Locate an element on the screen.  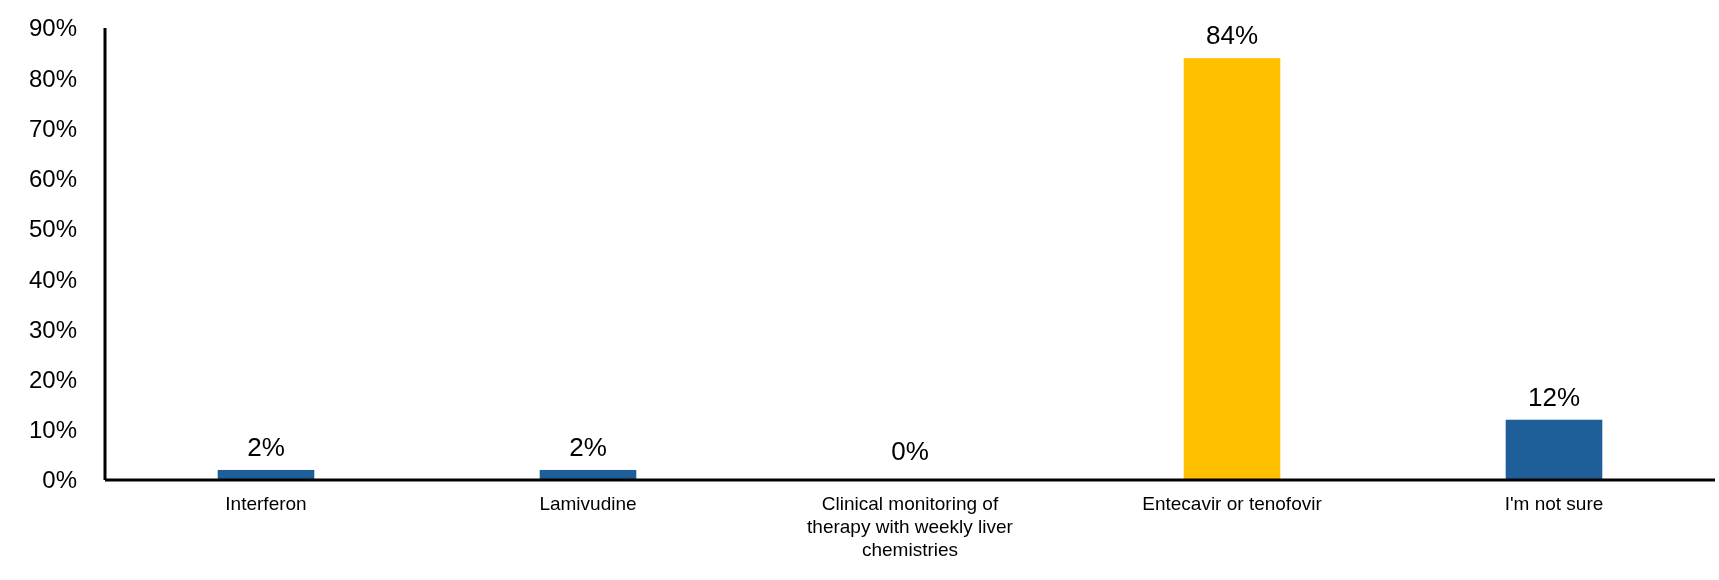
y-tick-label: 30% is located at coordinates (52, 329).